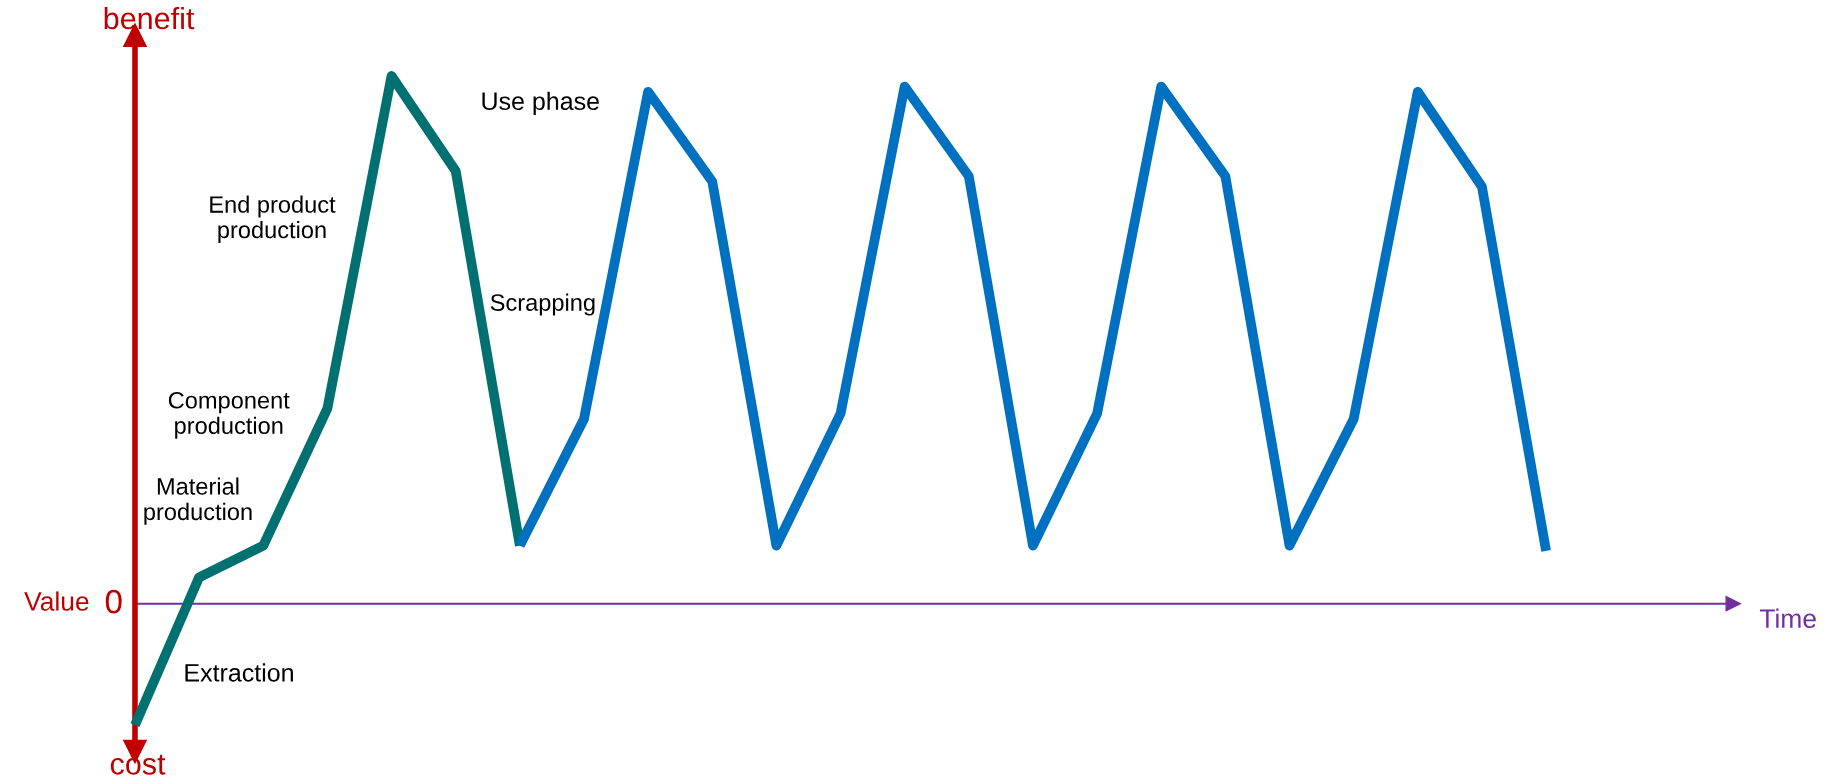  Describe the element at coordinates (113, 601) in the screenshot. I see `annotation: 0` at that location.